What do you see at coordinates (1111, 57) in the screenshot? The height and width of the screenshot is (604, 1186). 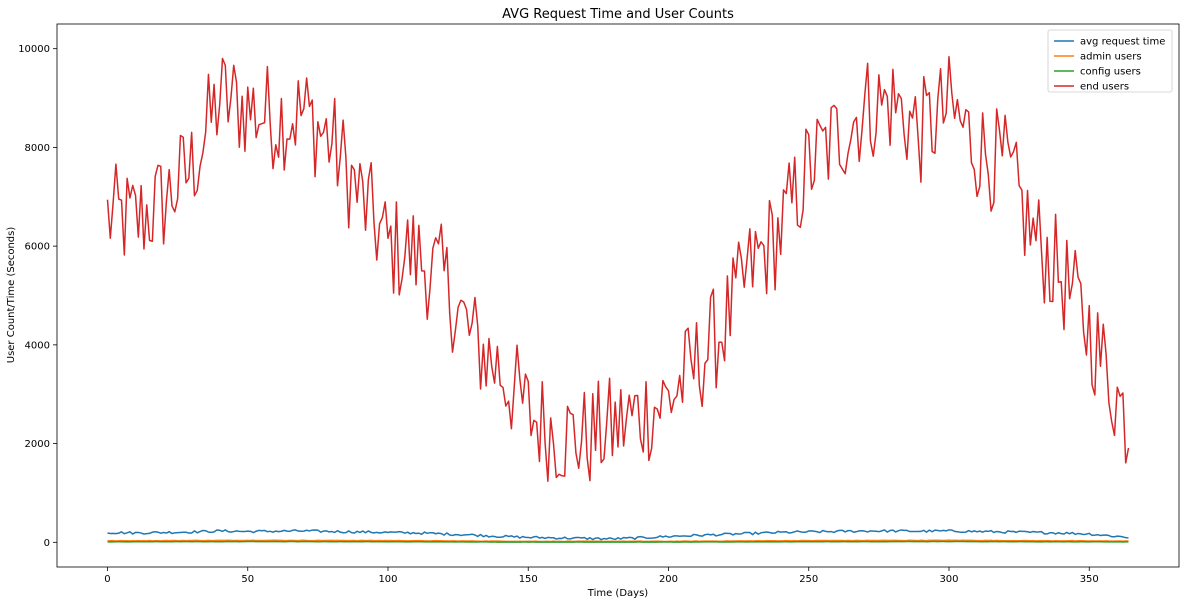 I see `legend-label-admin-users: admin users` at bounding box center [1111, 57].